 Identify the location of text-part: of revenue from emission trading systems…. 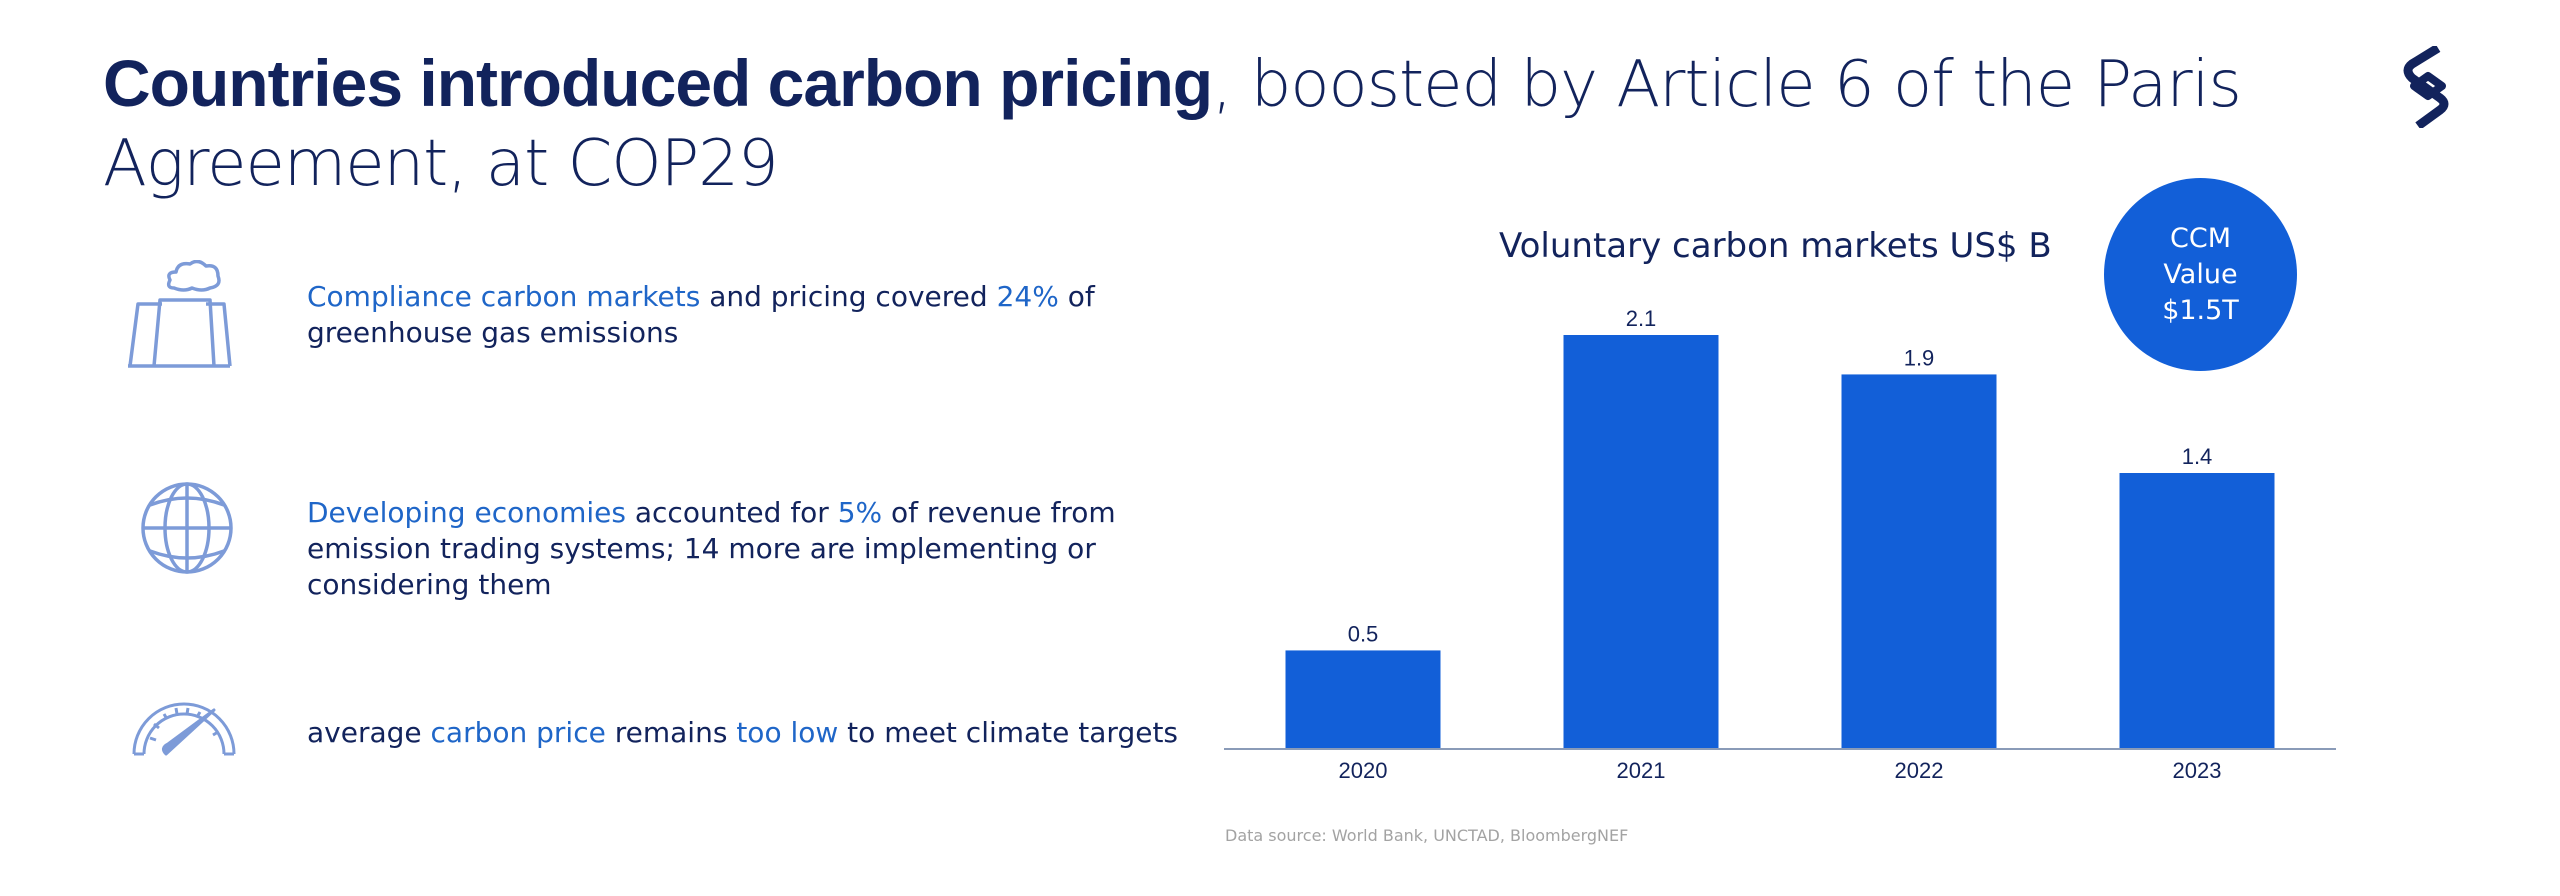
(711, 548).